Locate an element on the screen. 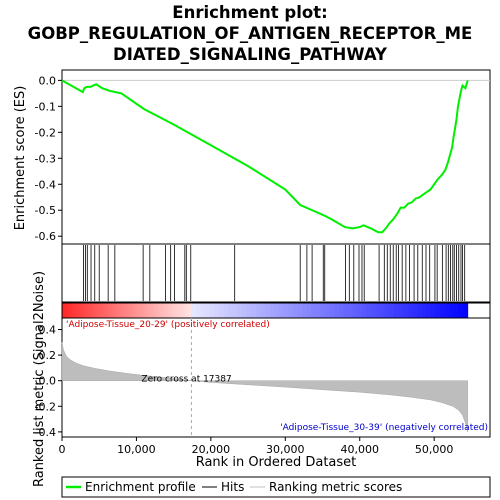 This screenshot has width=500, height=500. legend-ranking-metric-label: Ranking metric scores is located at coordinates (335, 487).